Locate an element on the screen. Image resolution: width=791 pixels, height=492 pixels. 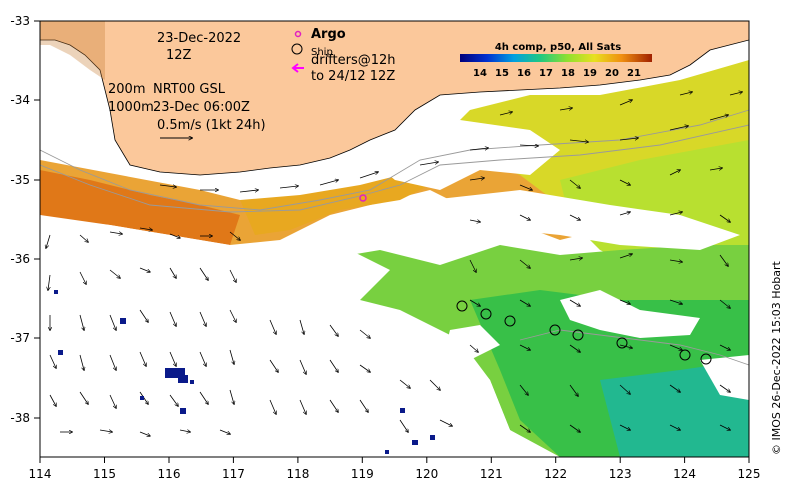
hour-label: 12Z is located at coordinates (179, 55).